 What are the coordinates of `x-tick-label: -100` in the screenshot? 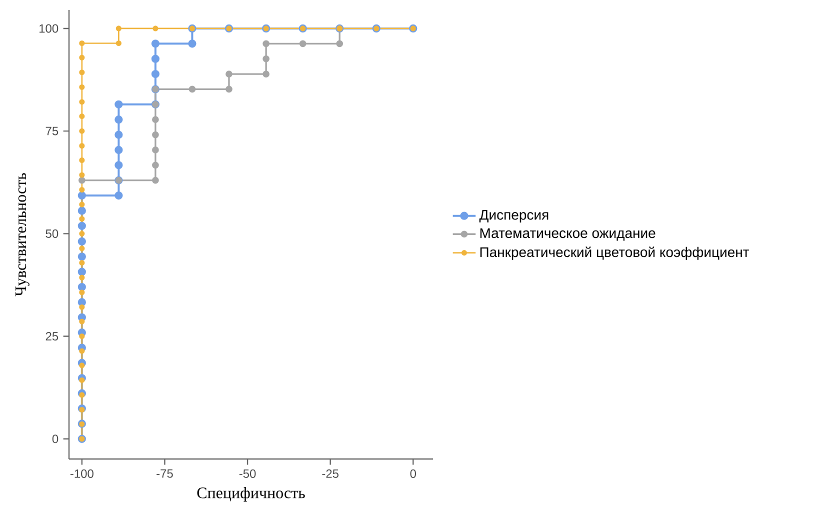 It's located at (82, 473).